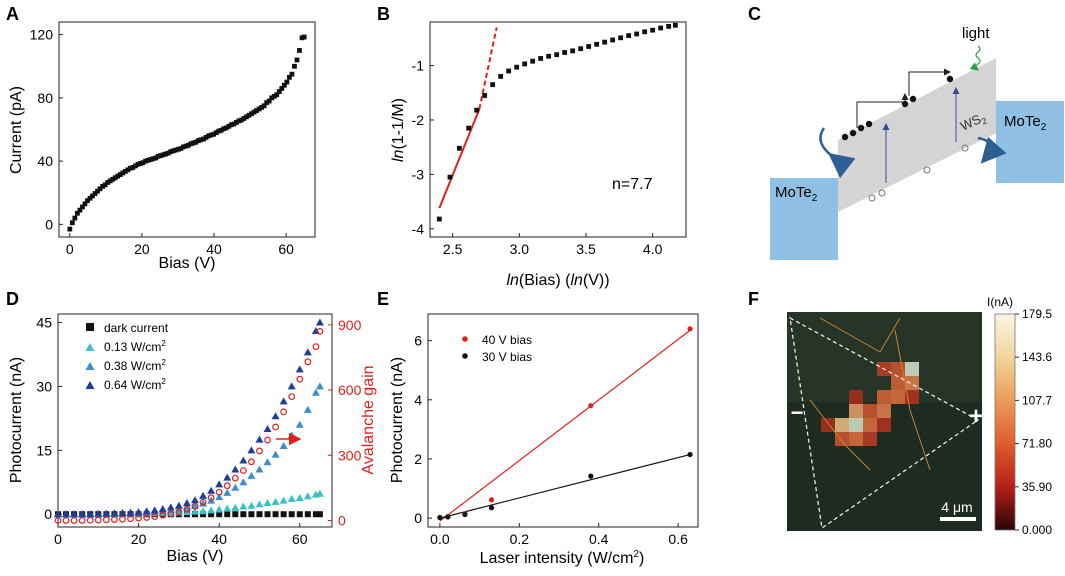 This screenshot has height=576, width=1065. What do you see at coordinates (984, 120) in the screenshot?
I see `ws2-sub: 2` at bounding box center [984, 120].